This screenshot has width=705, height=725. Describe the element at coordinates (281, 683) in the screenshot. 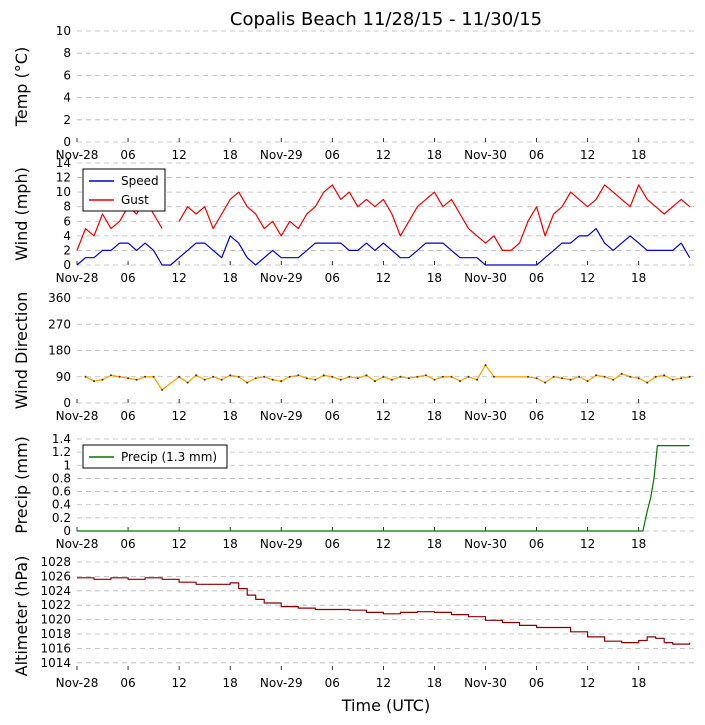

I see `x-tick-label-alt: Nov-29` at that location.